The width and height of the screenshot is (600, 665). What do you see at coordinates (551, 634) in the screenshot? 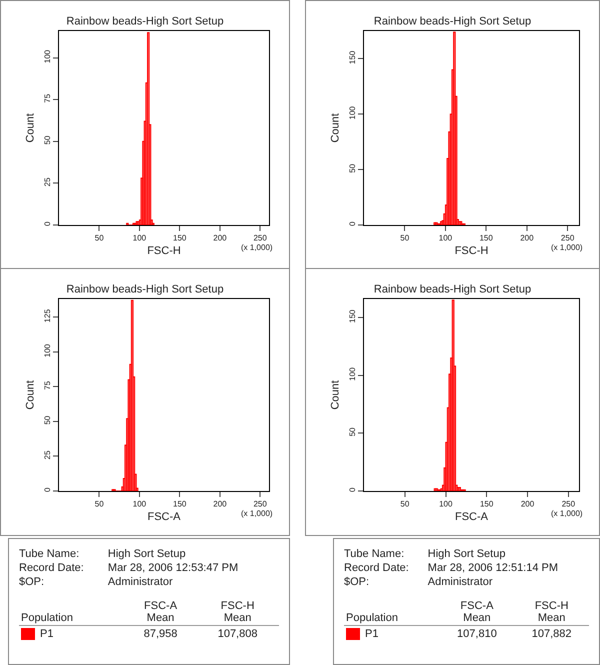
I see `text: 107,882` at bounding box center [551, 634].